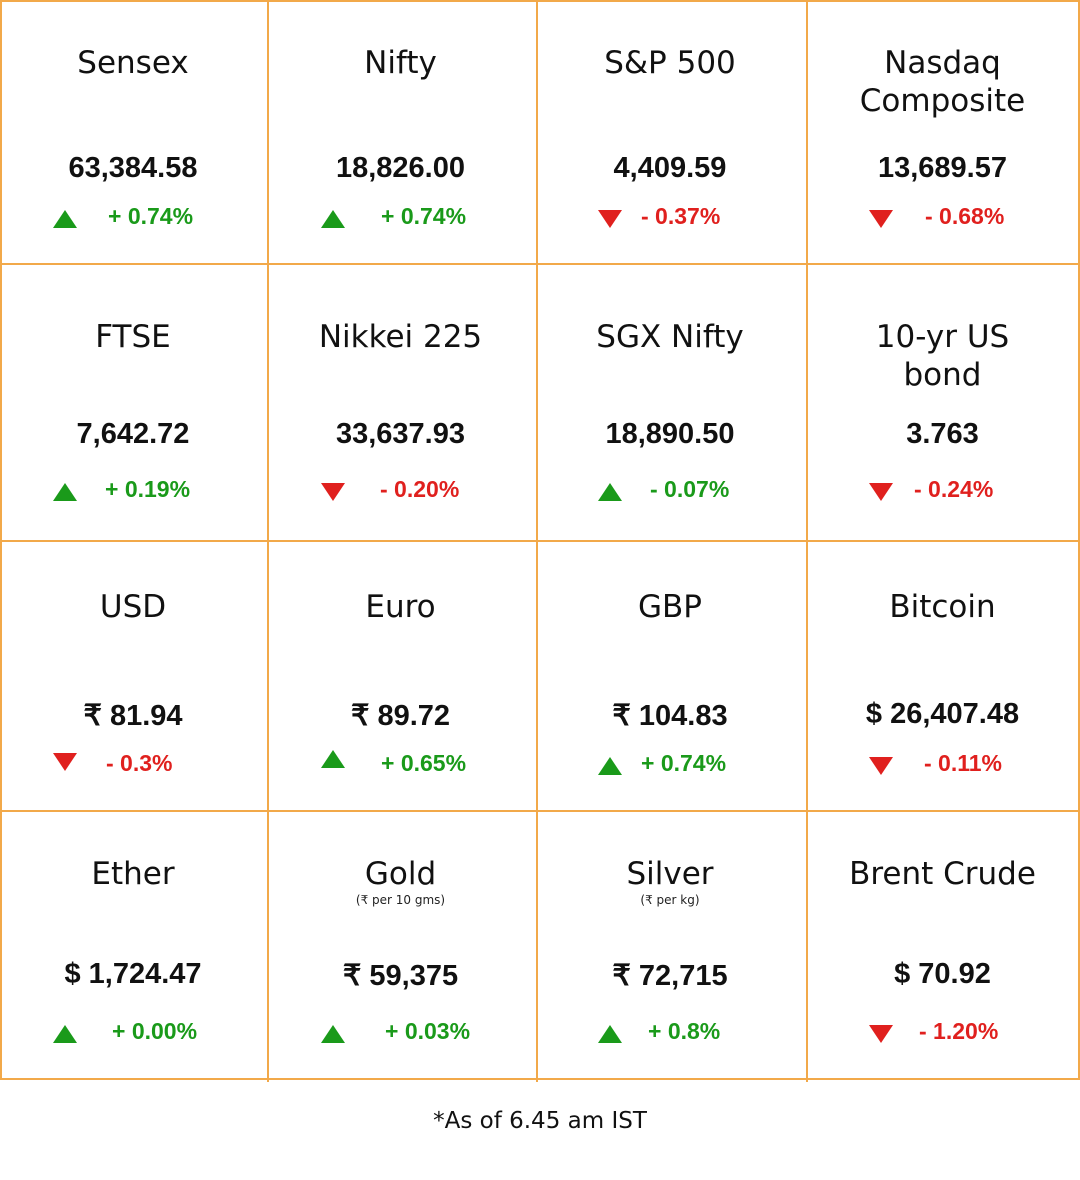  What do you see at coordinates (133, 434) in the screenshot?
I see `card-value: 7,642.72` at bounding box center [133, 434].